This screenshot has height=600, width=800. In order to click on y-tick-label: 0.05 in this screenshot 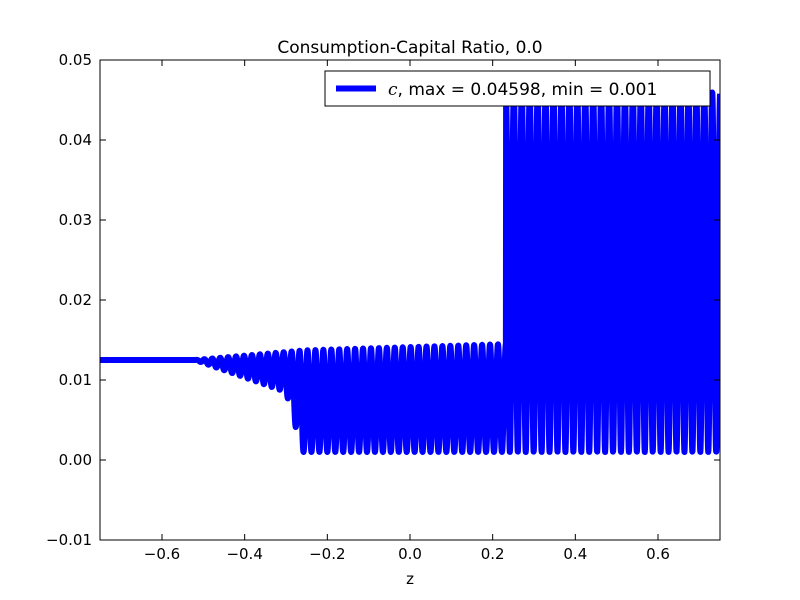, I will do `click(75, 60)`.